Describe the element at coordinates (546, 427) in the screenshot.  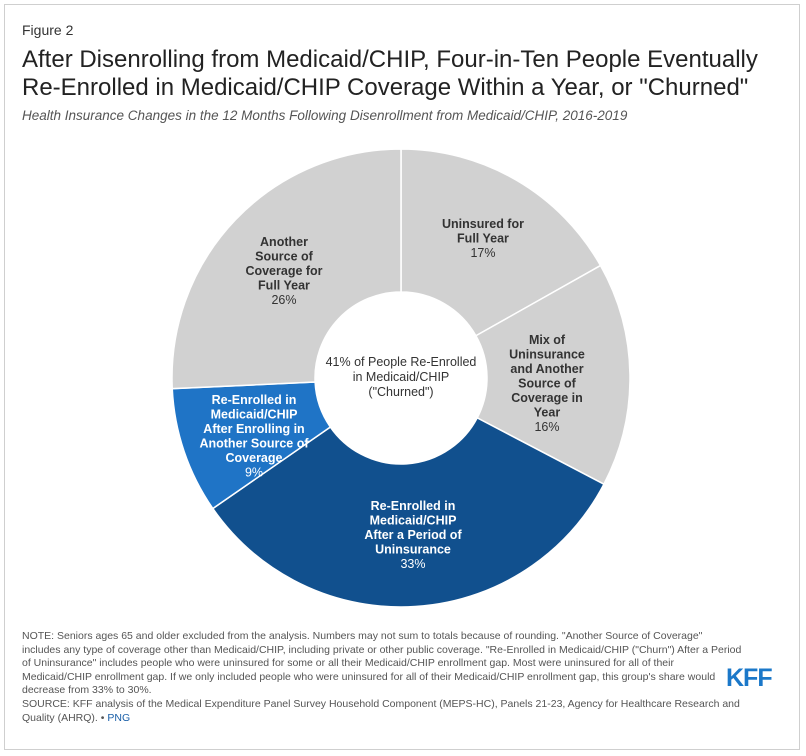
I see `slice-value-label: 16%` at that location.